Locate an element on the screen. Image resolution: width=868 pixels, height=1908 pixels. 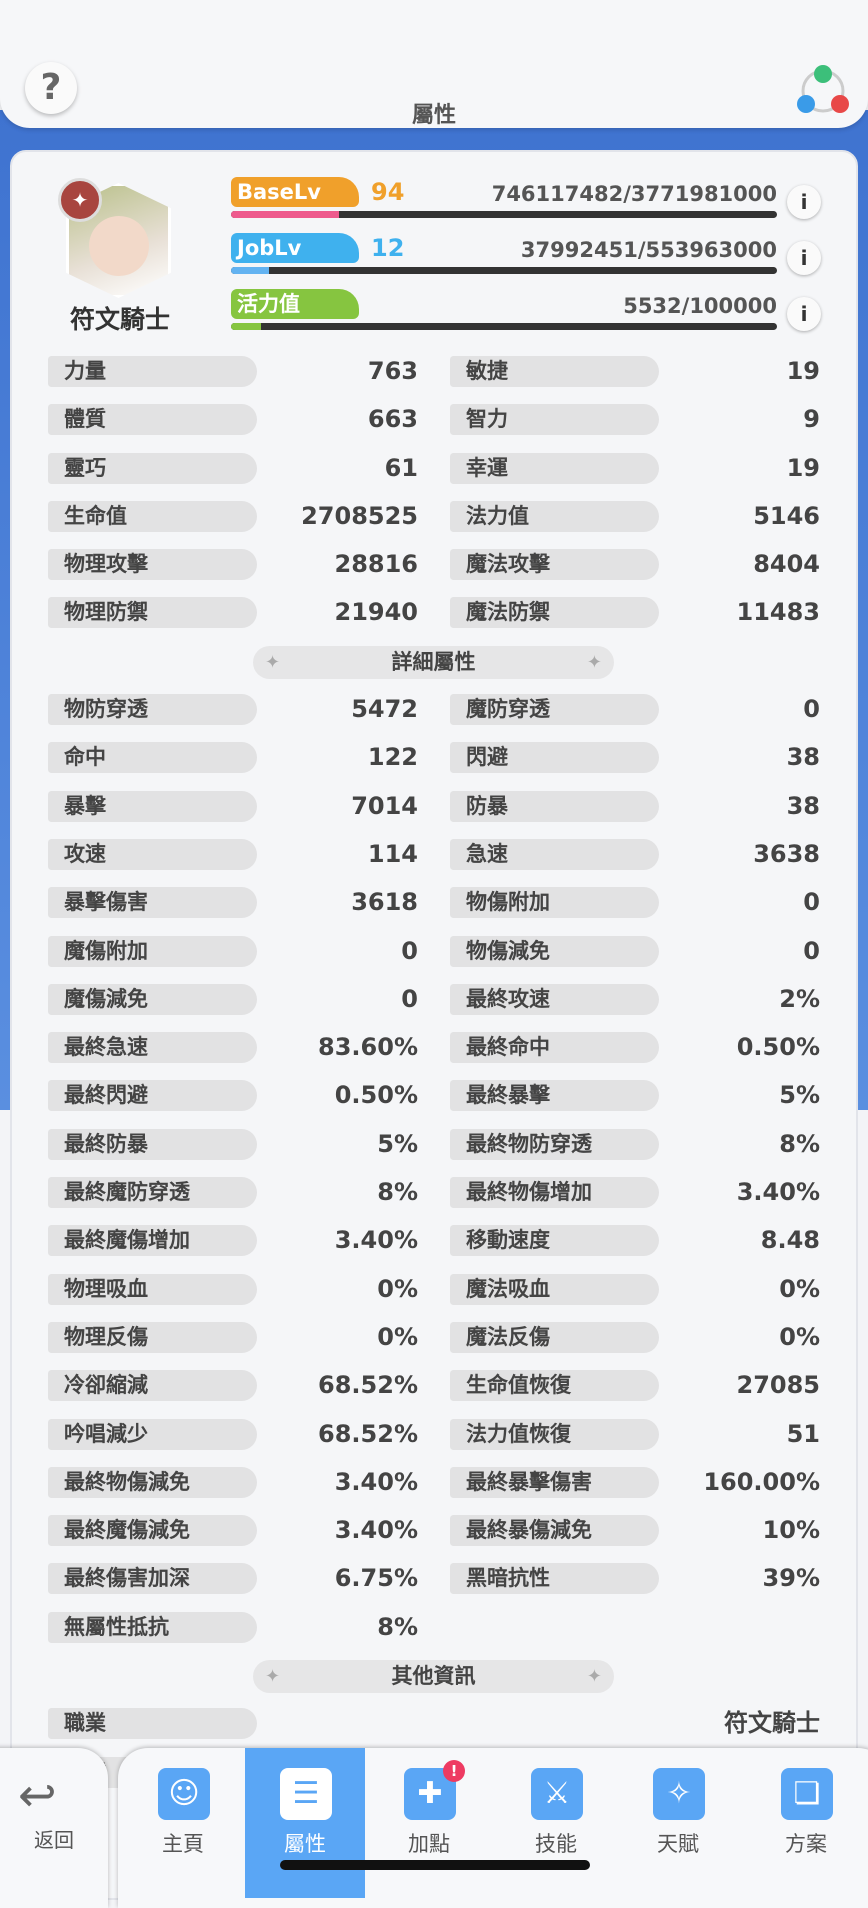
stat-label: 物理反傷 is located at coordinates (152, 1337).